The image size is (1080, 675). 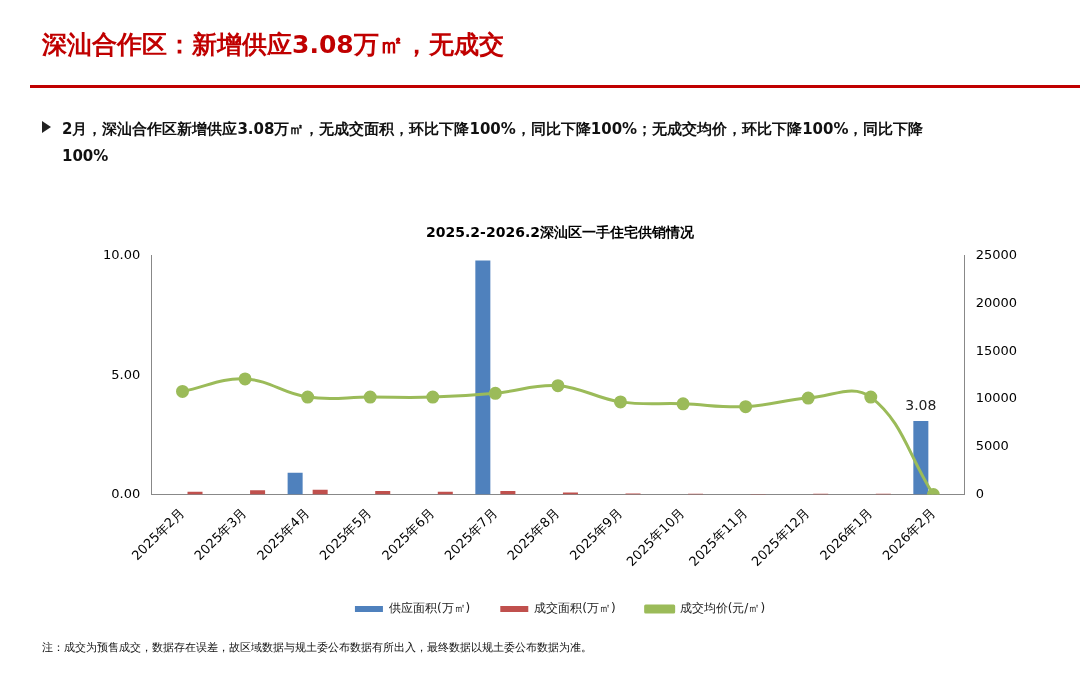 I want to click on y-tick-label: 10.00, so click(x=122, y=255).